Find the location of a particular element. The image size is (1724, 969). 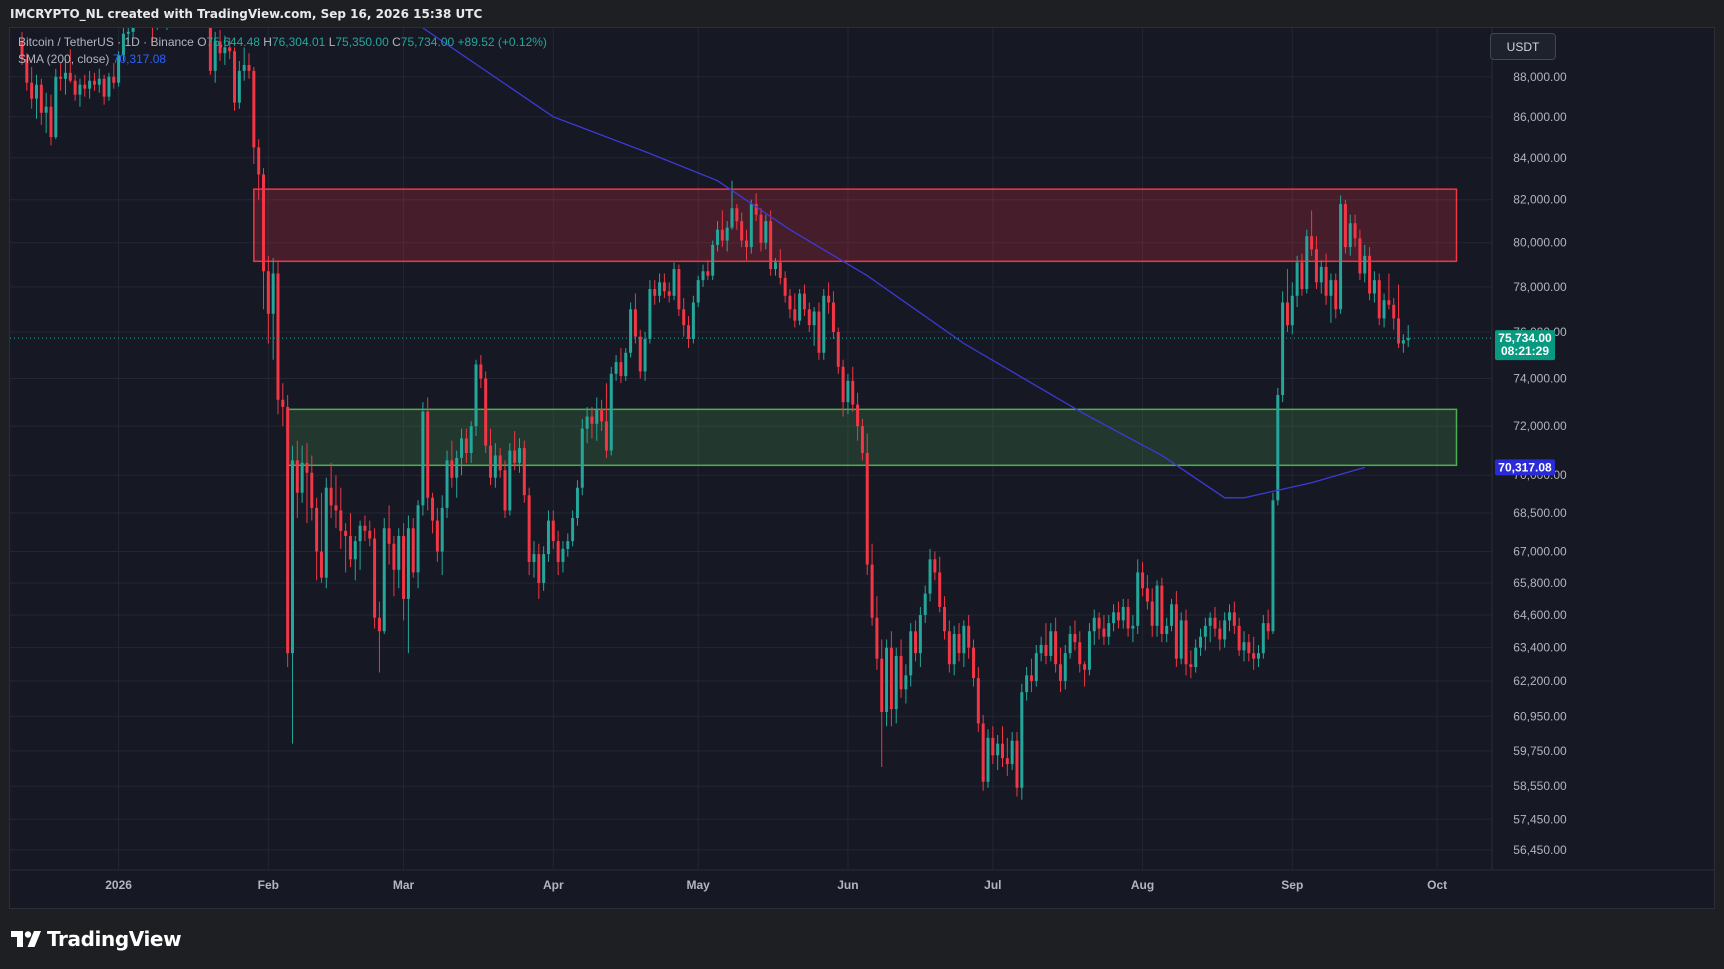

legend-symbol: Bitcoin / TetherUS · 1D · Binance is located at coordinates (106, 42).